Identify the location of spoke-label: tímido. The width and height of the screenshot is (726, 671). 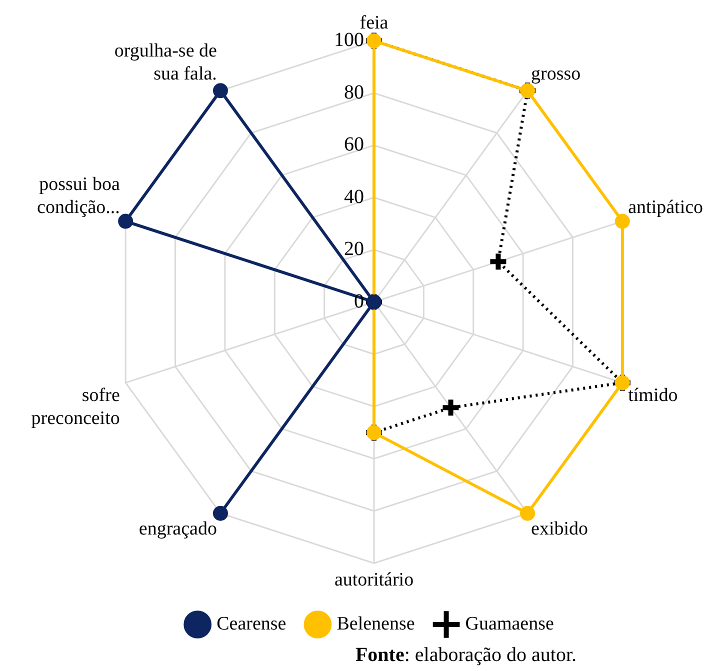
(653, 395).